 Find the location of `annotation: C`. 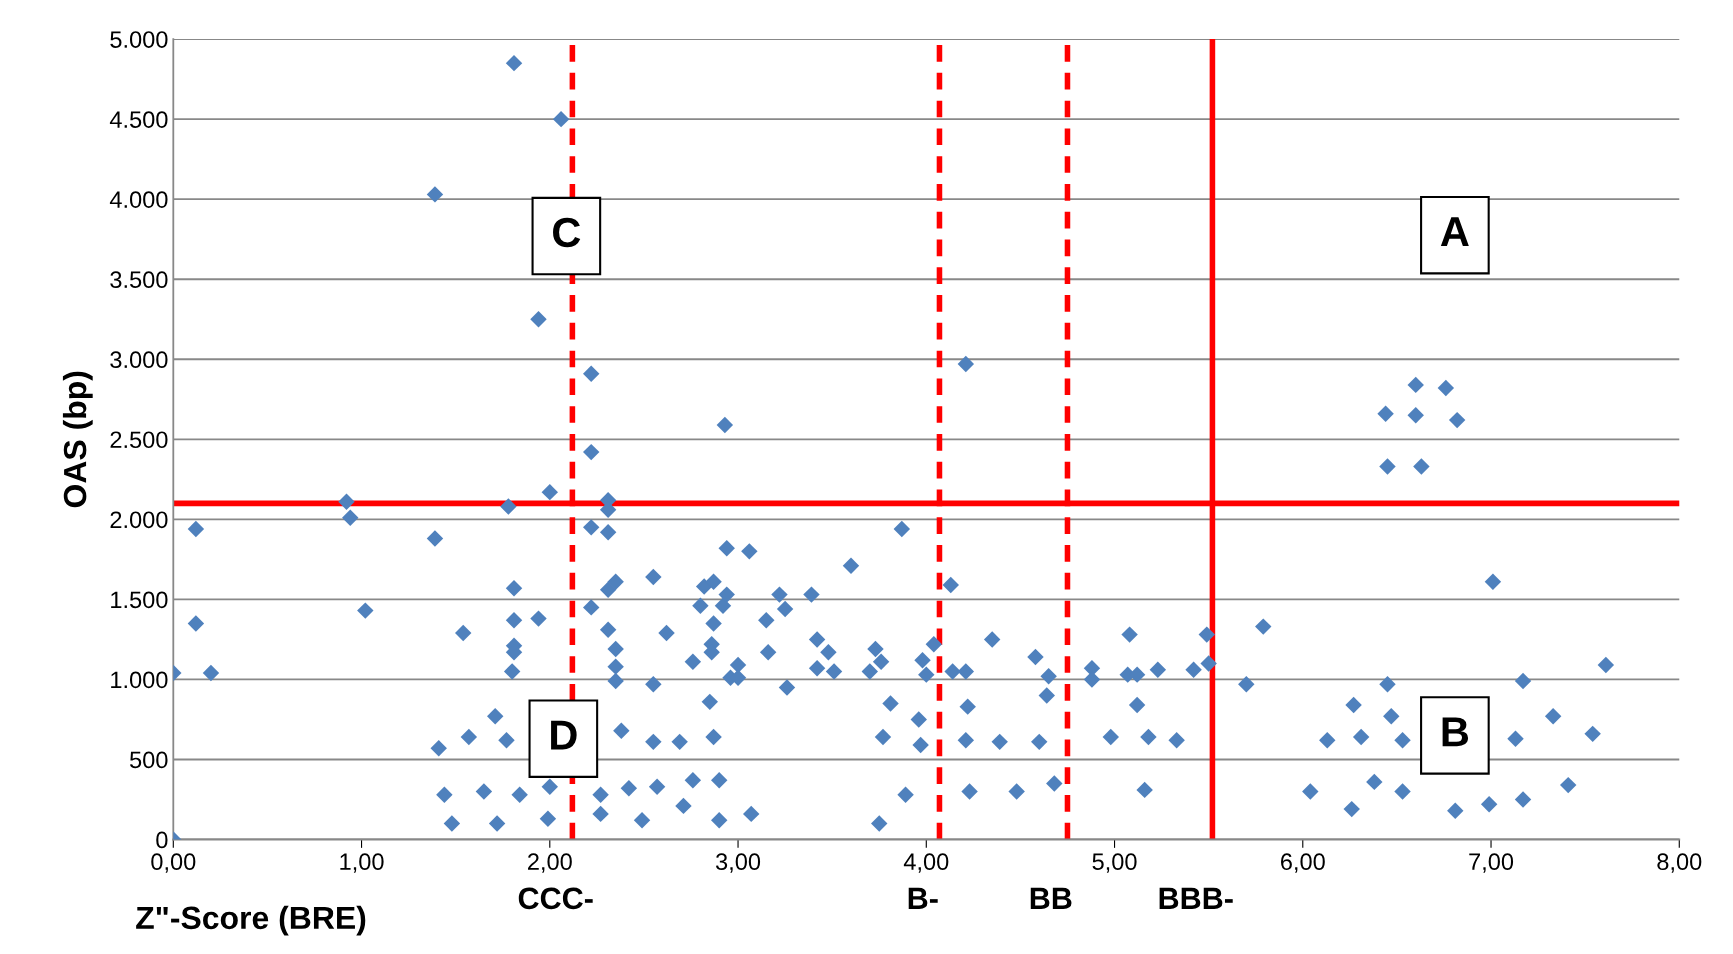

annotation: C is located at coordinates (567, 232).